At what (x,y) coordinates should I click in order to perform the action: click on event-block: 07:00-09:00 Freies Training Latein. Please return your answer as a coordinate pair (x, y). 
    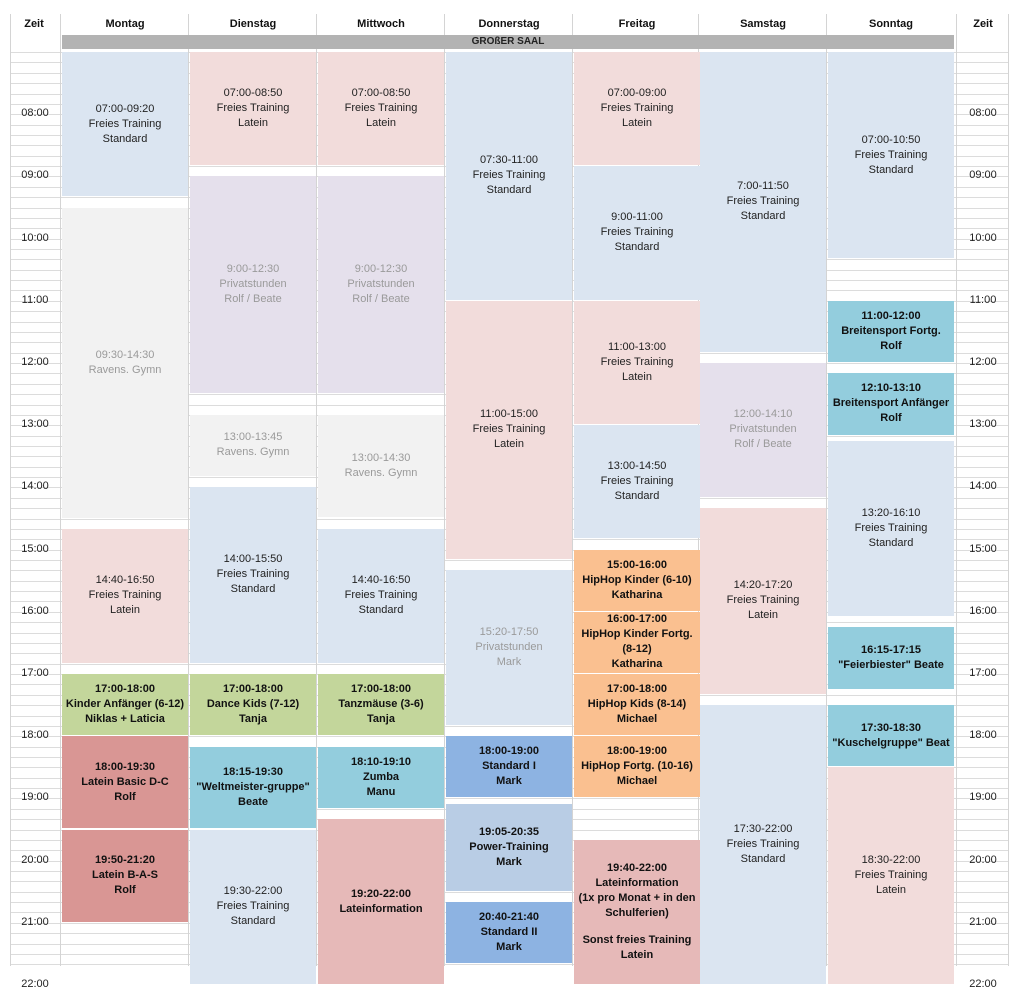
    Looking at the image, I should click on (637, 108).